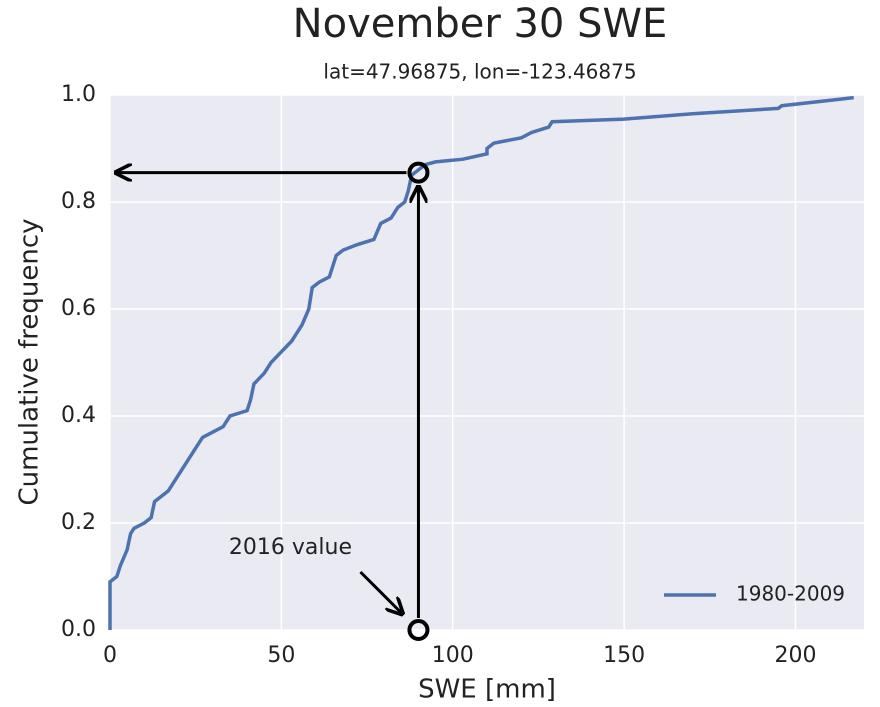  I want to click on y-axis-label: Cumulative frequency, so click(30, 361).